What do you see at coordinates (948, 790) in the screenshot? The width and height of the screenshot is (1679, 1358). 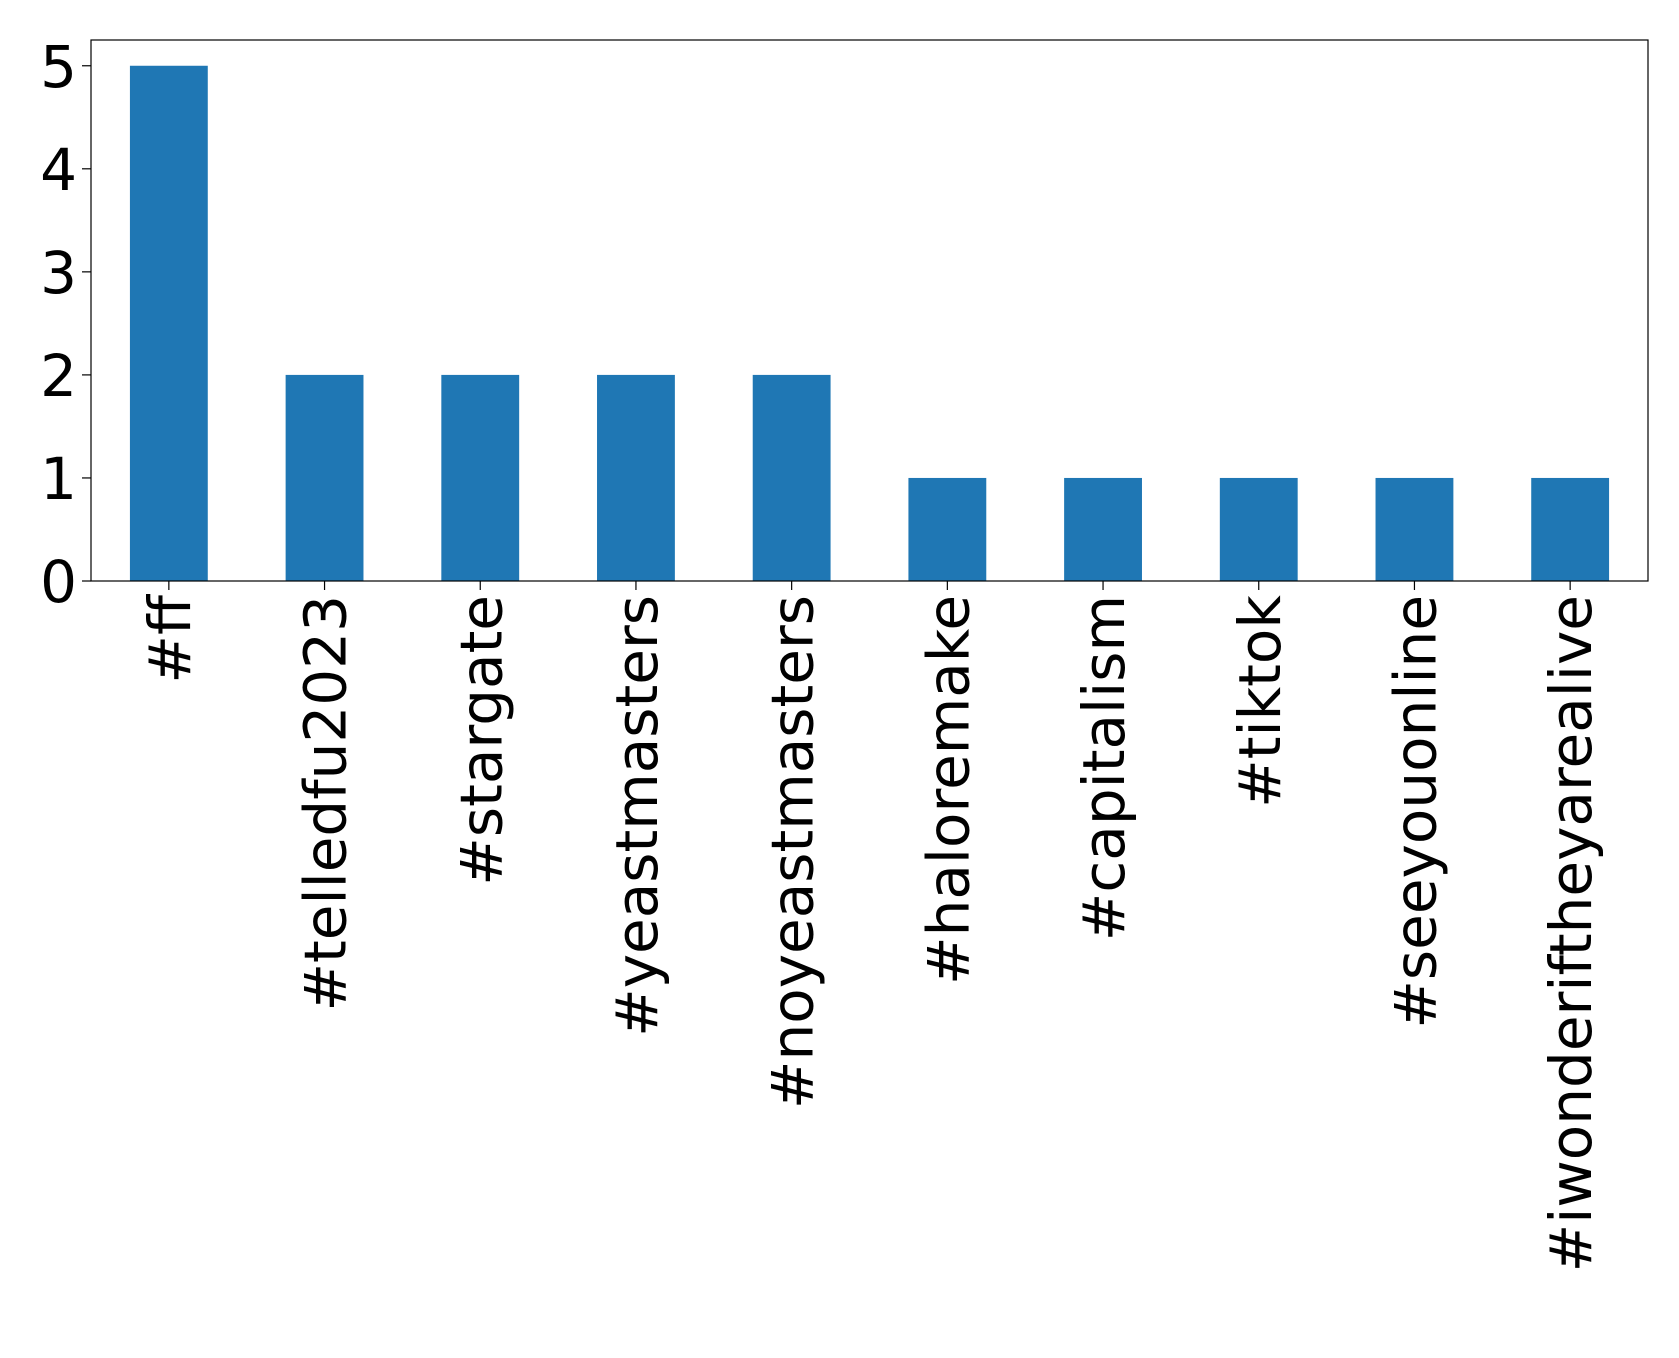 I see `x-tick-label: #haloremake` at bounding box center [948, 790].